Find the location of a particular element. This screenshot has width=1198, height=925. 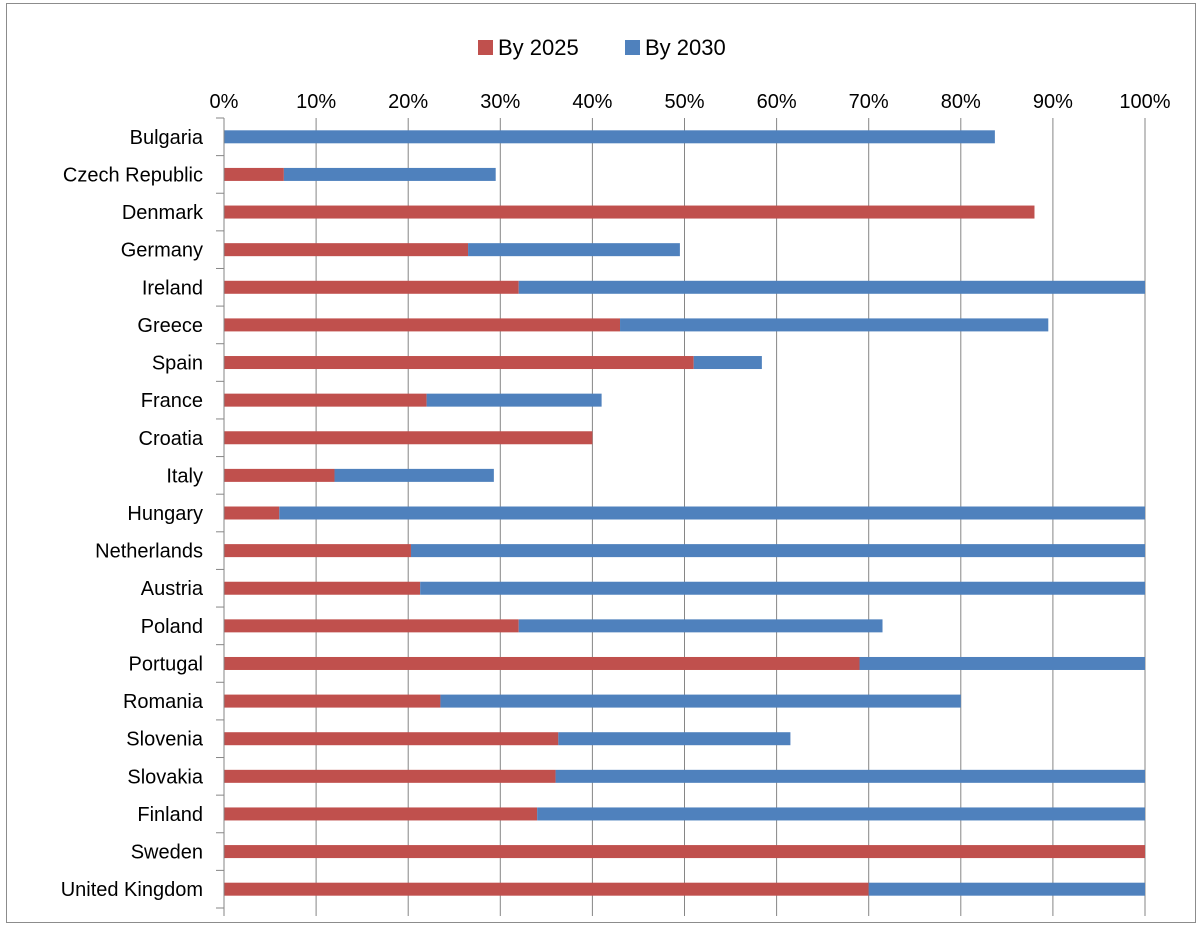

x-tick-label: 20% is located at coordinates (408, 102).